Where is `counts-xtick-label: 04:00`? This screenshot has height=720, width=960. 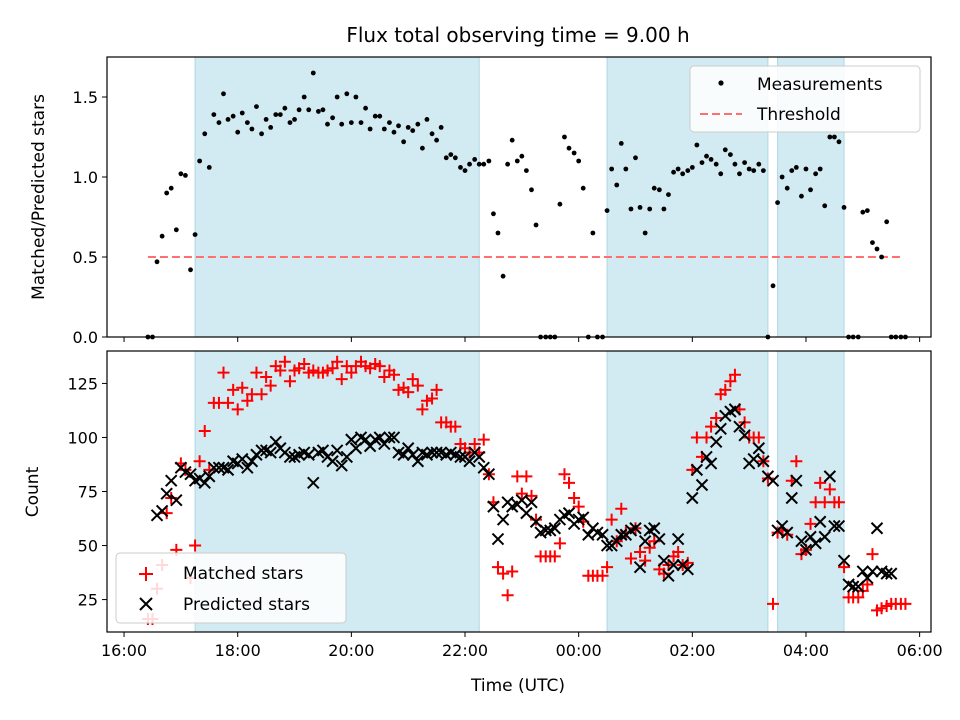 counts-xtick-label: 04:00 is located at coordinates (806, 650).